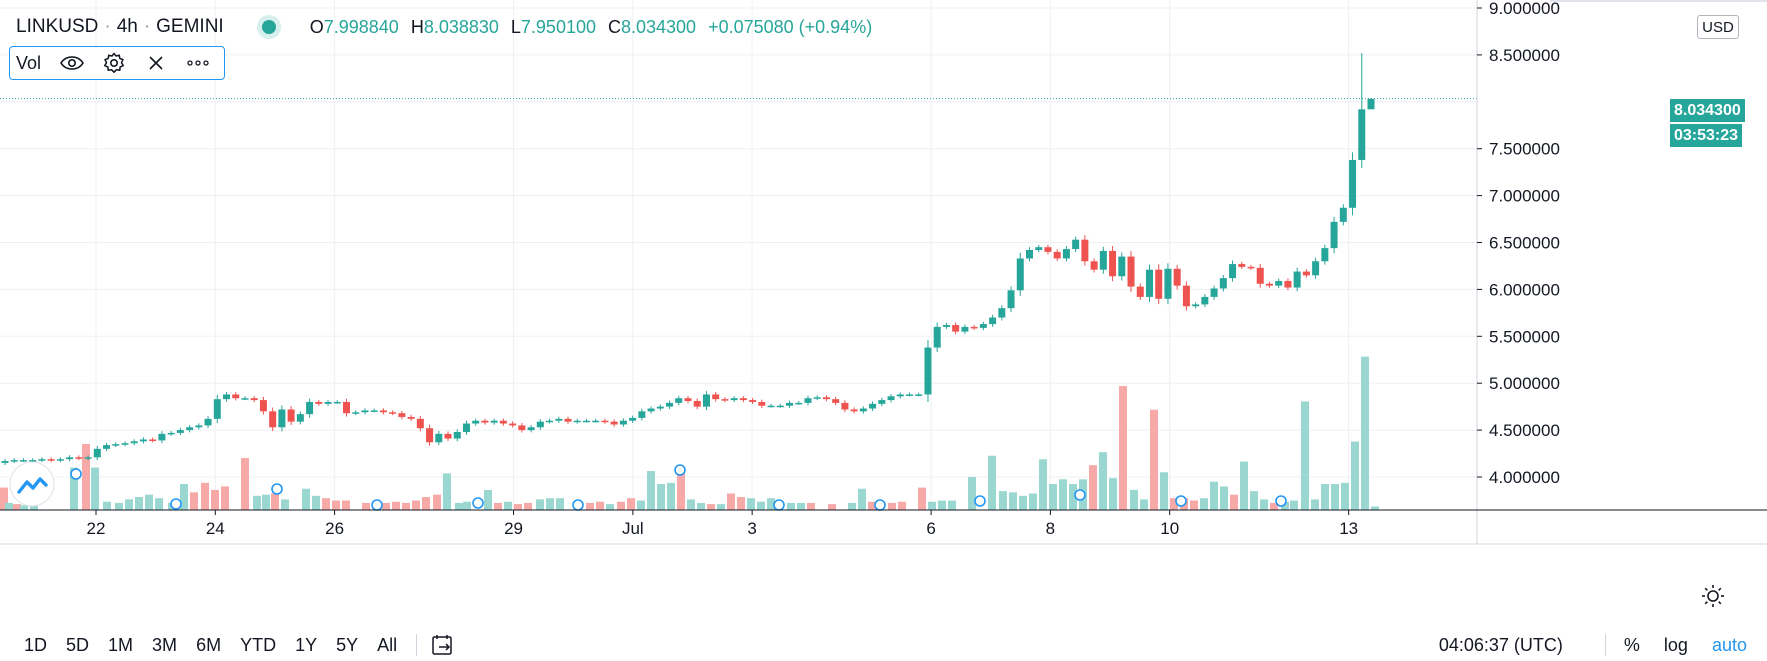  Describe the element at coordinates (190, 26) in the screenshot. I see `exchange-label: GEMINI` at that location.